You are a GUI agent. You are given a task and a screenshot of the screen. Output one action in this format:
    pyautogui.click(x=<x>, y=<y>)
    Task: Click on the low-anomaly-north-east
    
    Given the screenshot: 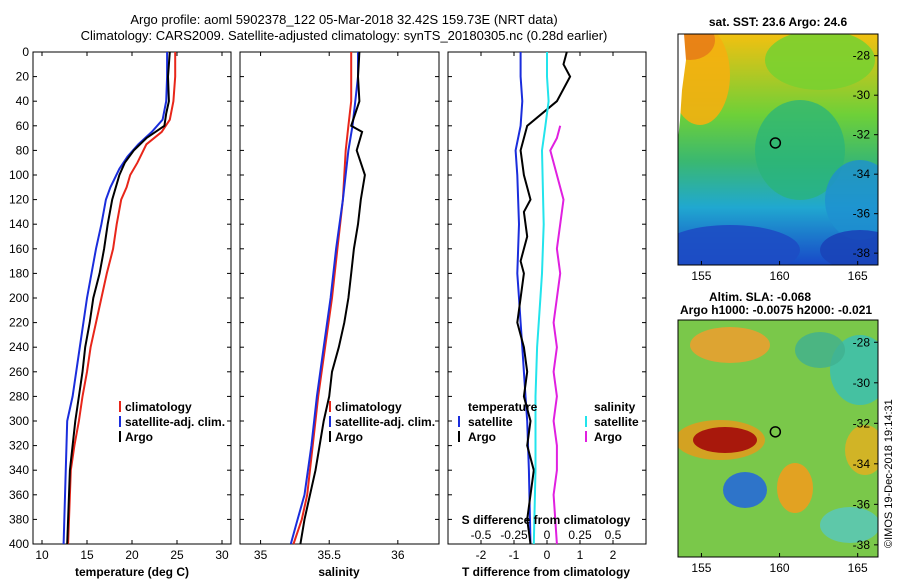 What is the action you would take?
    pyautogui.click(x=820, y=350)
    